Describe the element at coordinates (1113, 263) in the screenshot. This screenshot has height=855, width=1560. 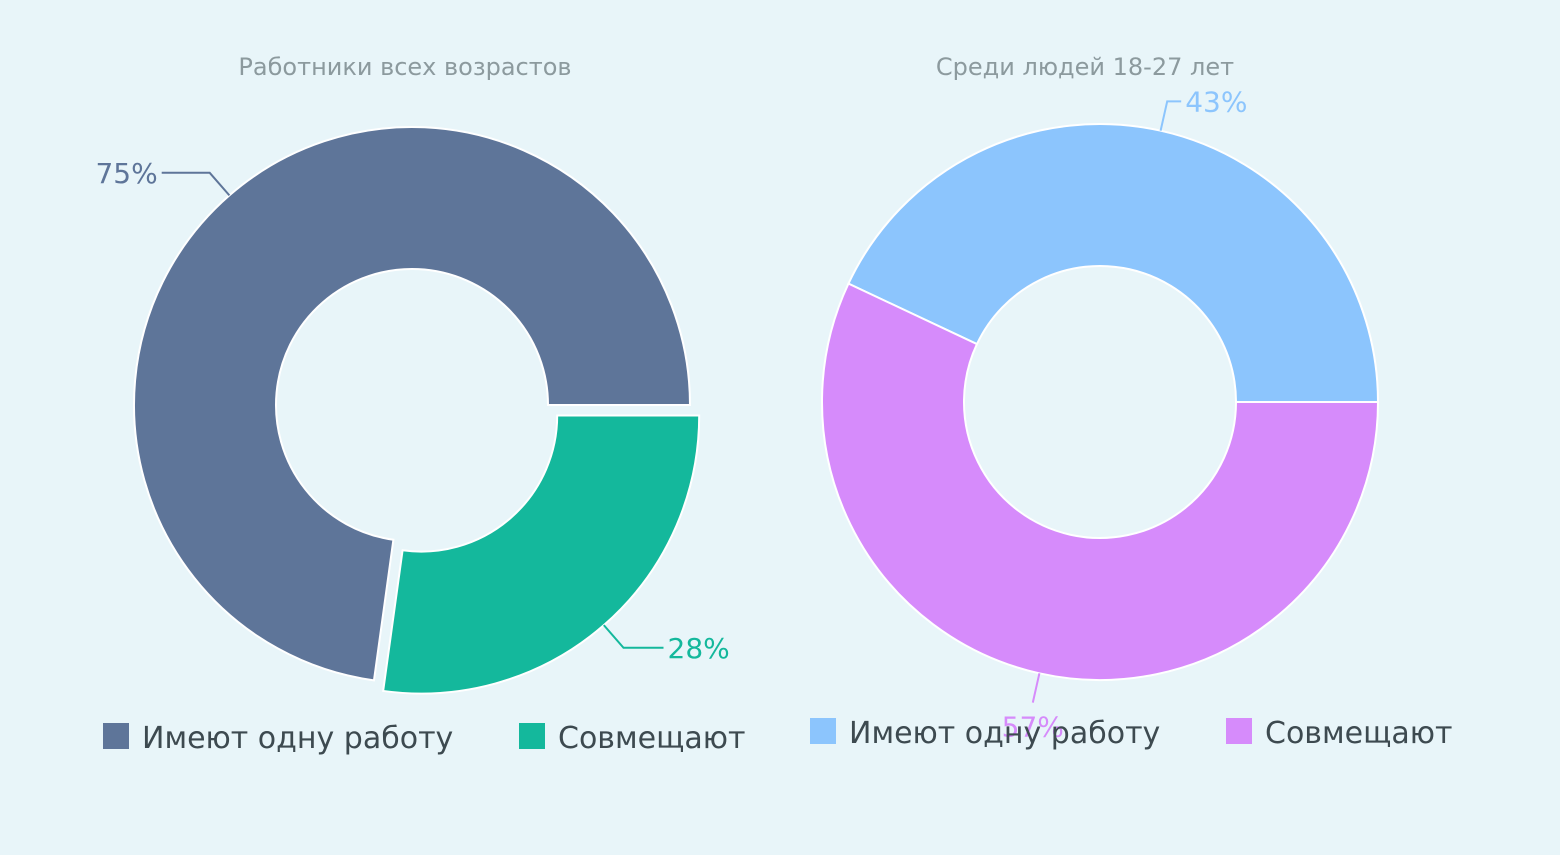
I see `slice-single-job` at that location.